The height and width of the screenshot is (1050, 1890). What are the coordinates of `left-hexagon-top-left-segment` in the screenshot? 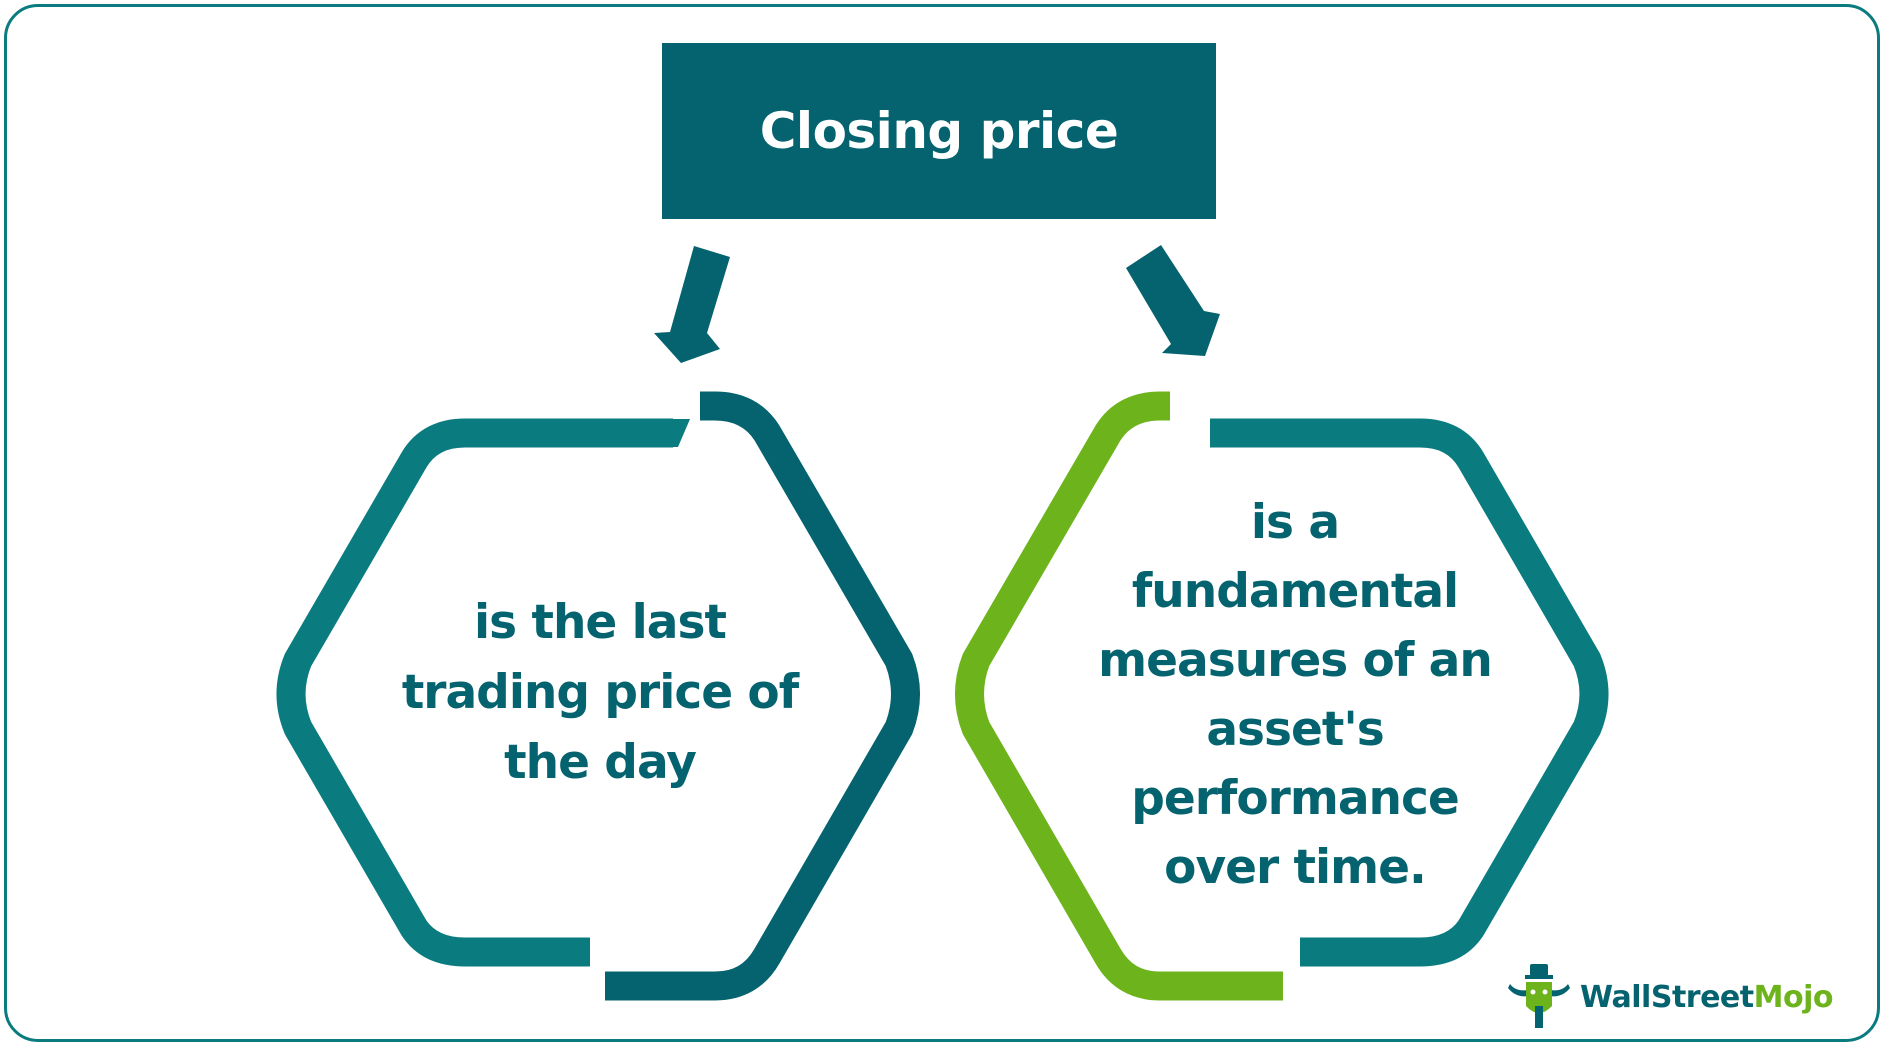 It's located at (474, 692).